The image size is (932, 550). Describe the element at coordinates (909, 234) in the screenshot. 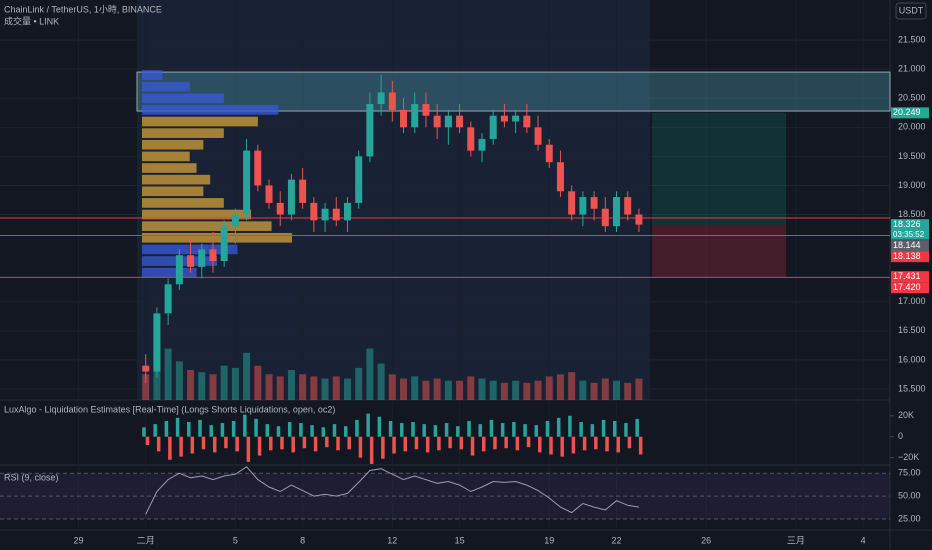

I see `countdown: 03:35:52` at that location.